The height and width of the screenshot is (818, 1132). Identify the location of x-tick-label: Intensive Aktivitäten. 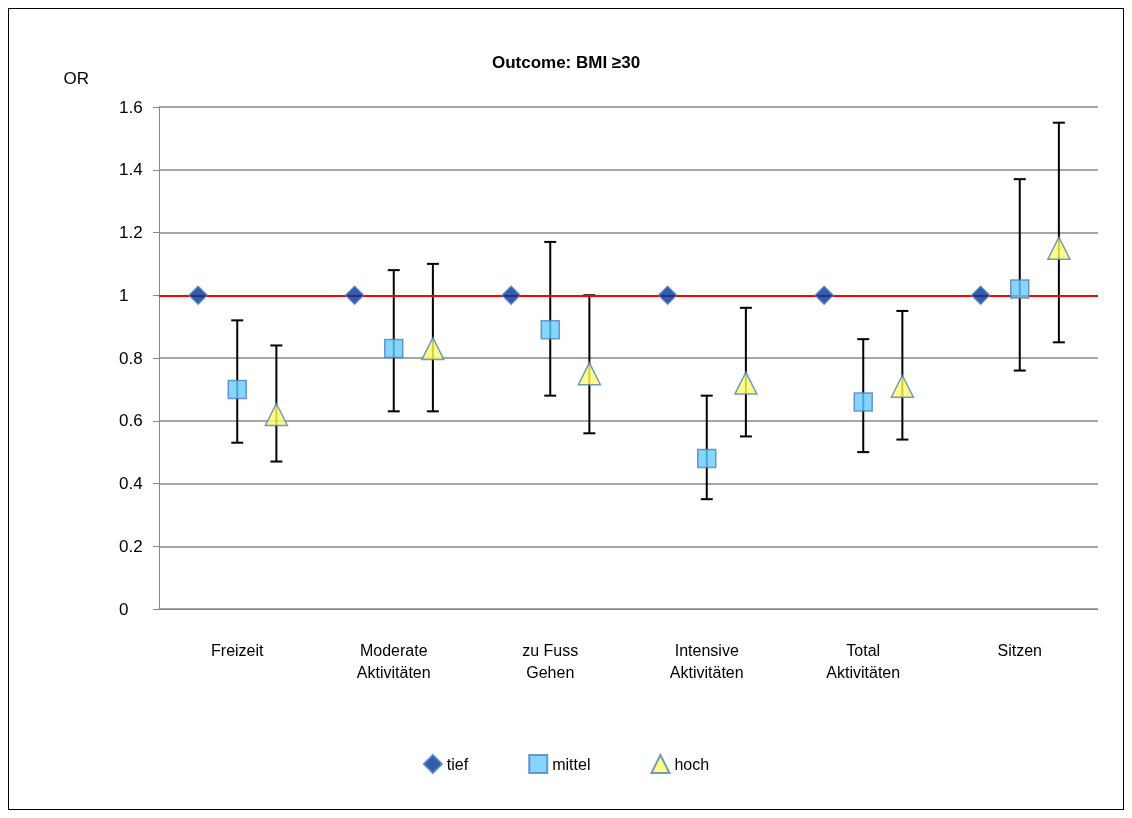
(706, 661).